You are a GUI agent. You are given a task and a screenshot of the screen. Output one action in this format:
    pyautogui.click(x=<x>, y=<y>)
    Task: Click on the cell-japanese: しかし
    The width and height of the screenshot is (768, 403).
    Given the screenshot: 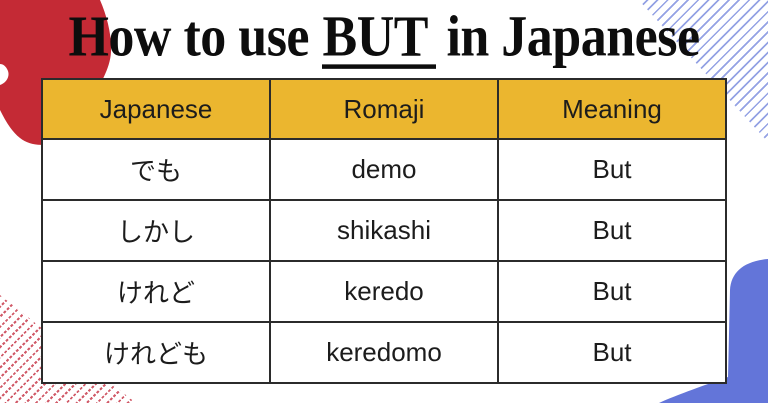 What is the action you would take?
    pyautogui.click(x=156, y=230)
    